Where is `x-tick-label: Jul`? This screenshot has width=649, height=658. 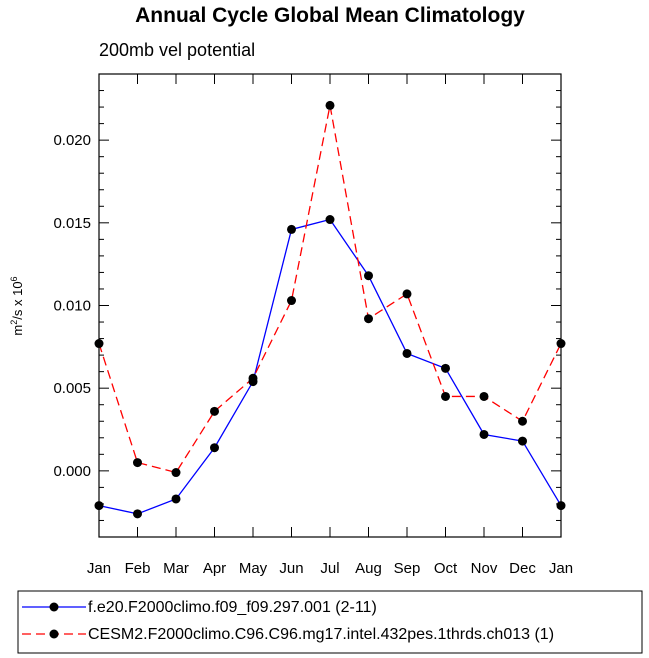
x-tick-label: Jul is located at coordinates (329, 568).